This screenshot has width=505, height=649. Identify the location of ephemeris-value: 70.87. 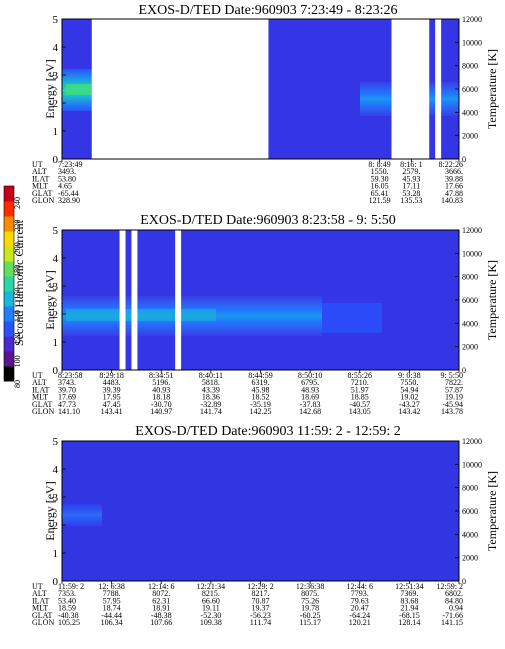
(261, 600).